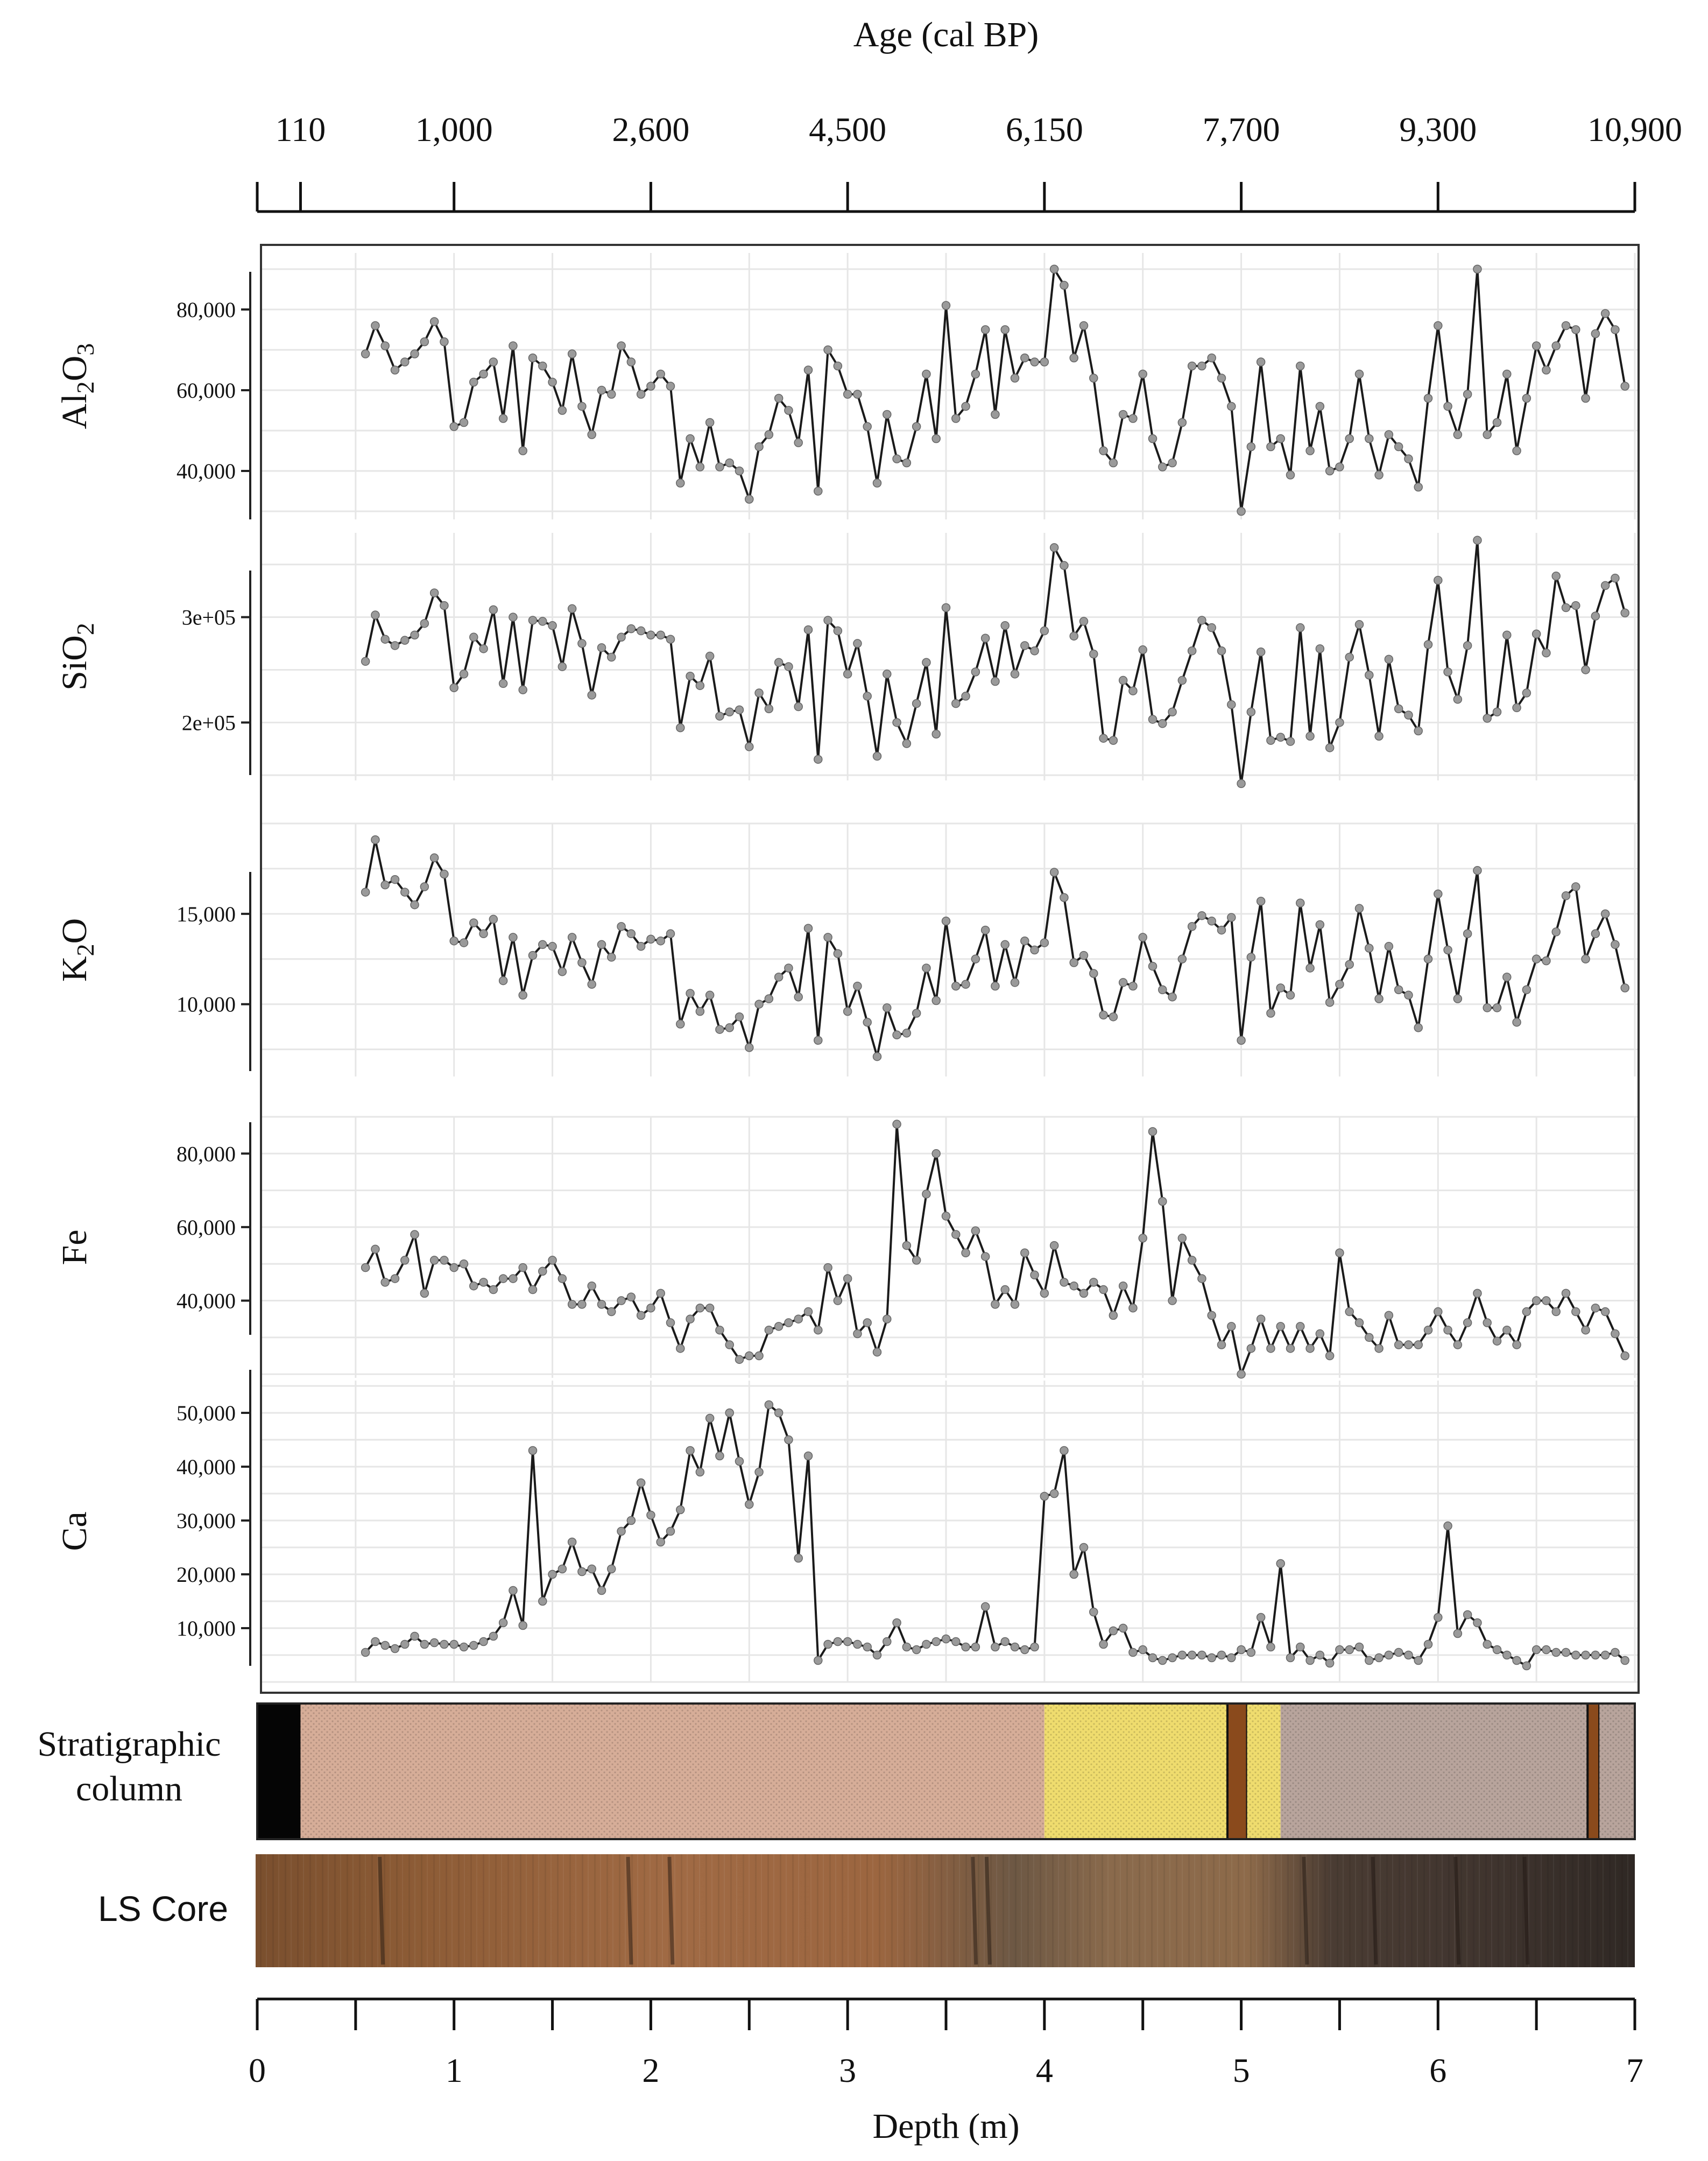 The image size is (1708, 2161). What do you see at coordinates (129, 1789) in the screenshot?
I see `strat-label-line2: column` at bounding box center [129, 1789].